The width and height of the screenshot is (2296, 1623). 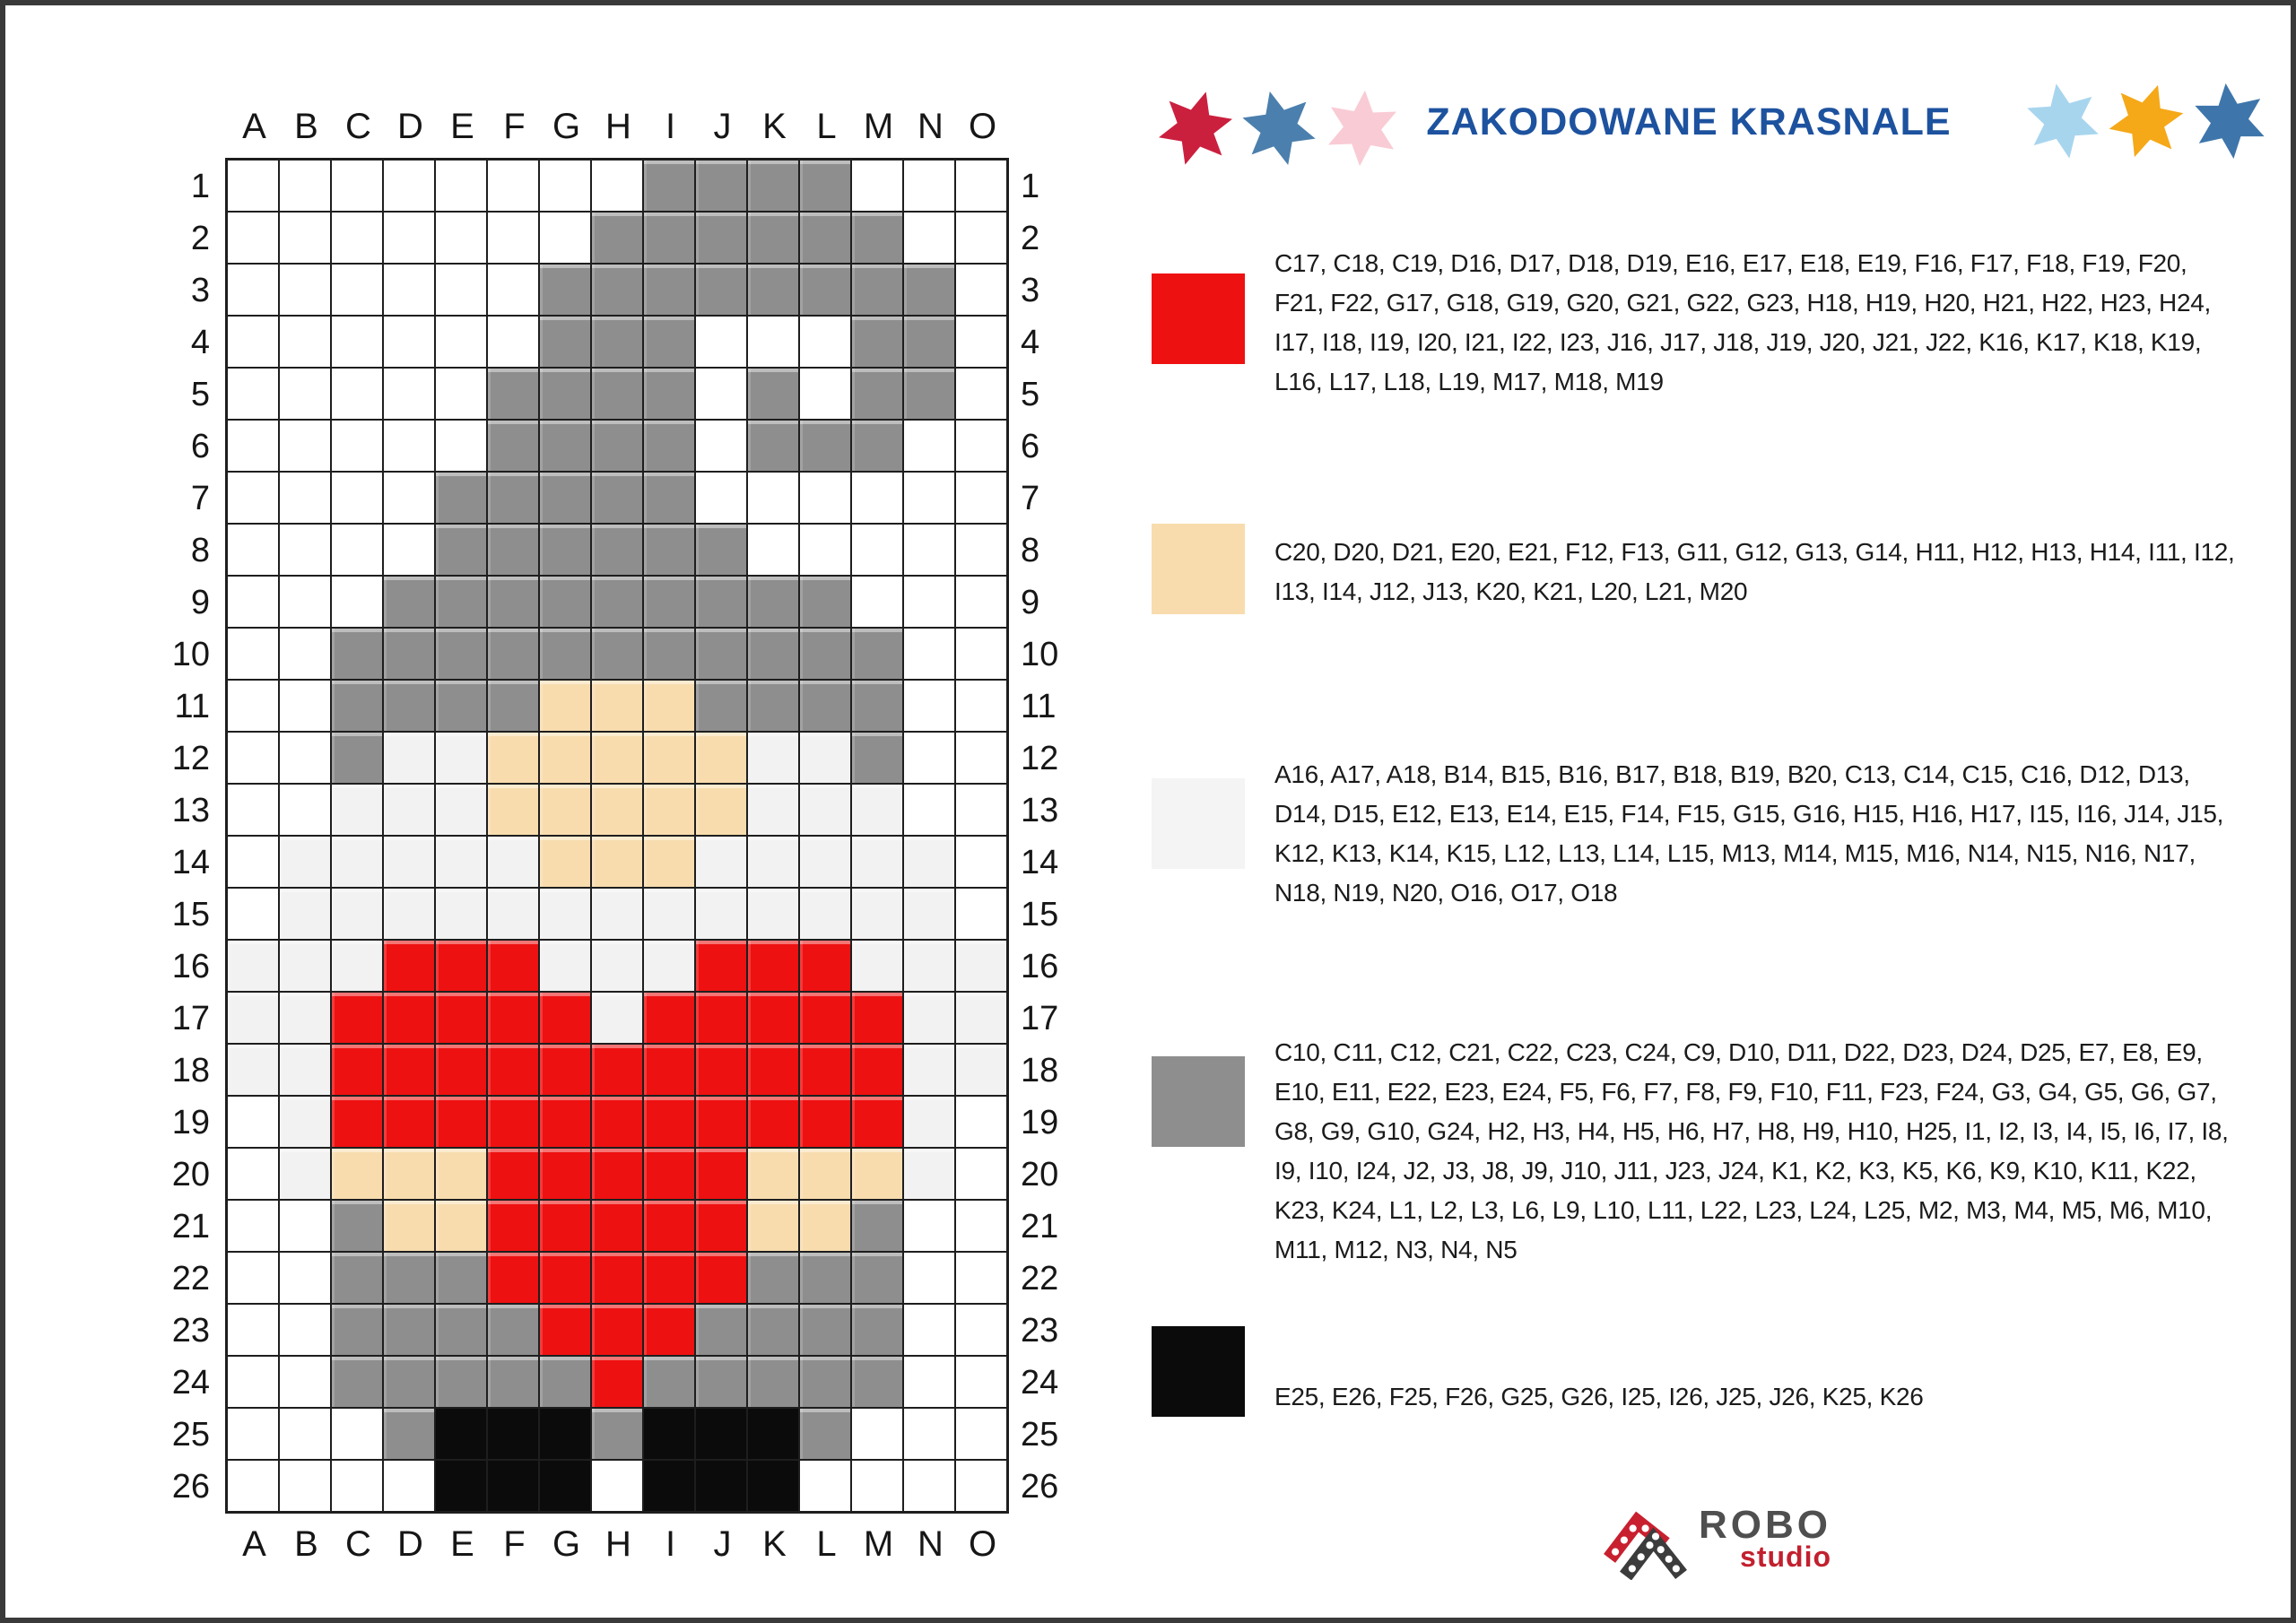 I want to click on star-orange, so click(x=2146, y=121).